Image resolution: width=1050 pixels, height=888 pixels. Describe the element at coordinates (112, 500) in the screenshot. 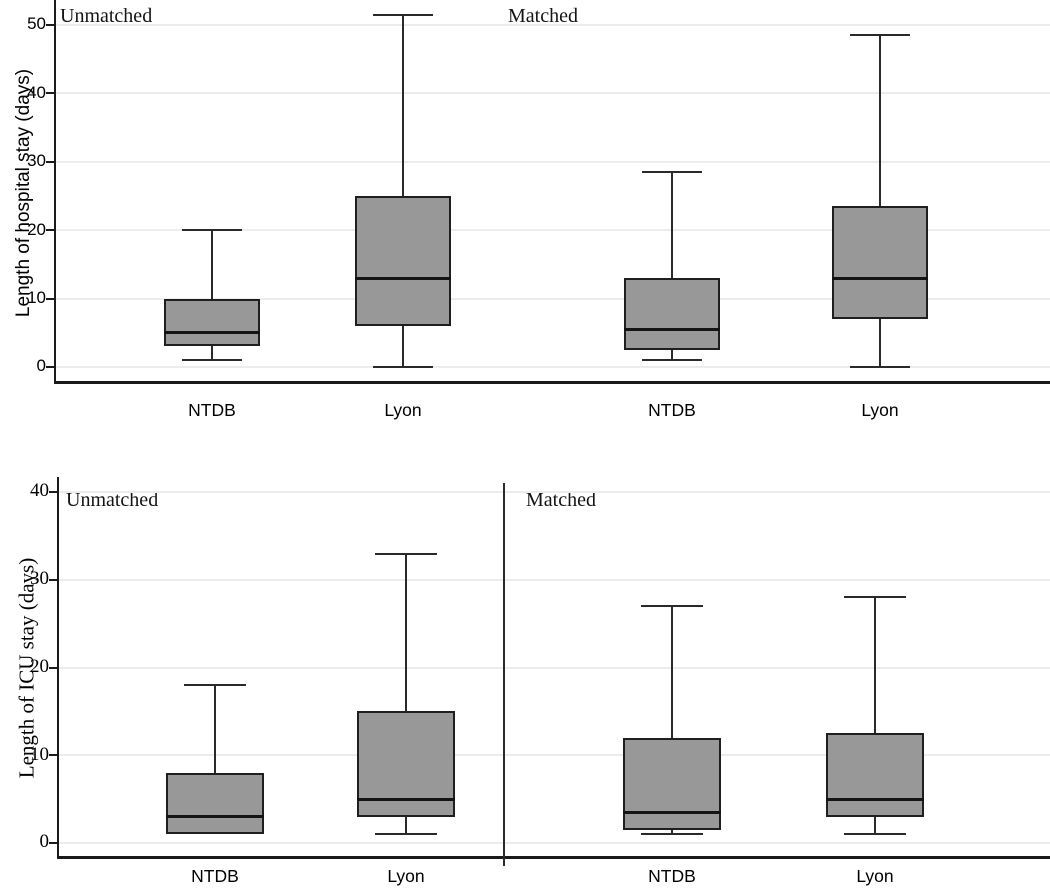

I see `panel-label-unmatched-icu: Unmatched` at that location.